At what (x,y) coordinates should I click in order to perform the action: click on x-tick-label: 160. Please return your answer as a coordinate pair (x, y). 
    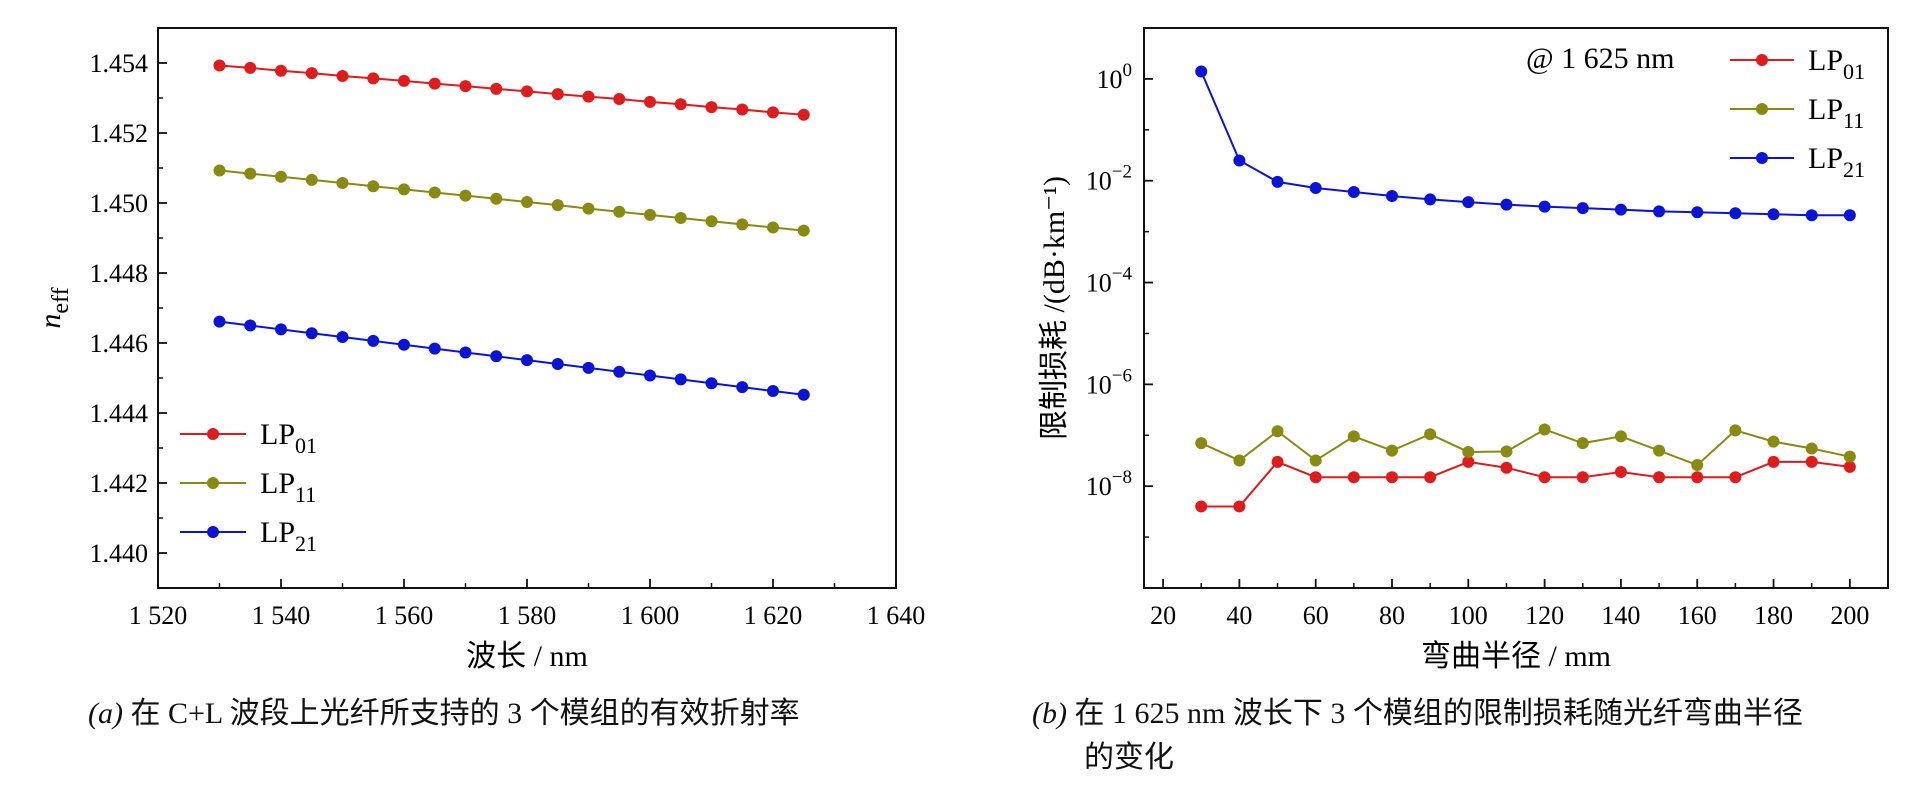
    Looking at the image, I should click on (1697, 615).